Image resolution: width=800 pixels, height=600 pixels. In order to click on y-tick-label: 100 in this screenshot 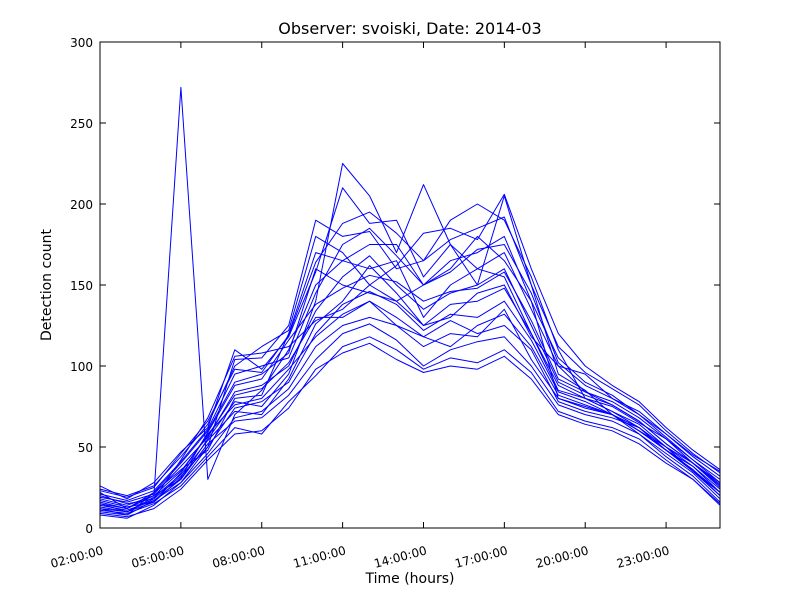, I will do `click(81, 367)`.